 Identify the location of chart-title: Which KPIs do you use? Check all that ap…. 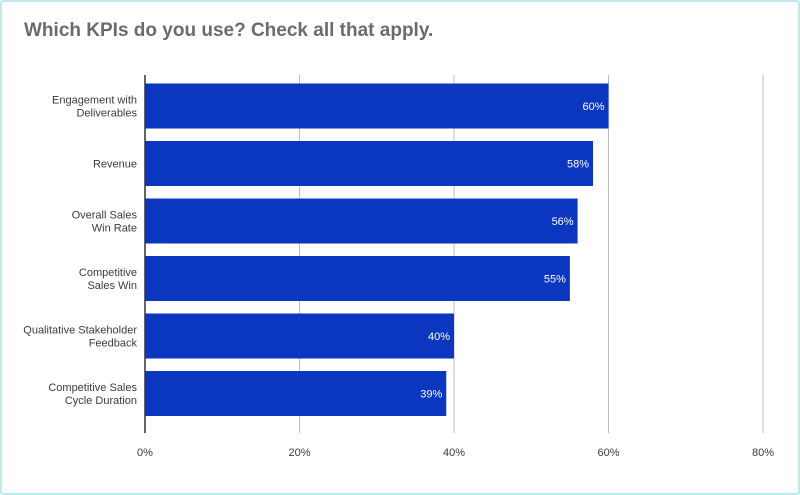
(229, 30).